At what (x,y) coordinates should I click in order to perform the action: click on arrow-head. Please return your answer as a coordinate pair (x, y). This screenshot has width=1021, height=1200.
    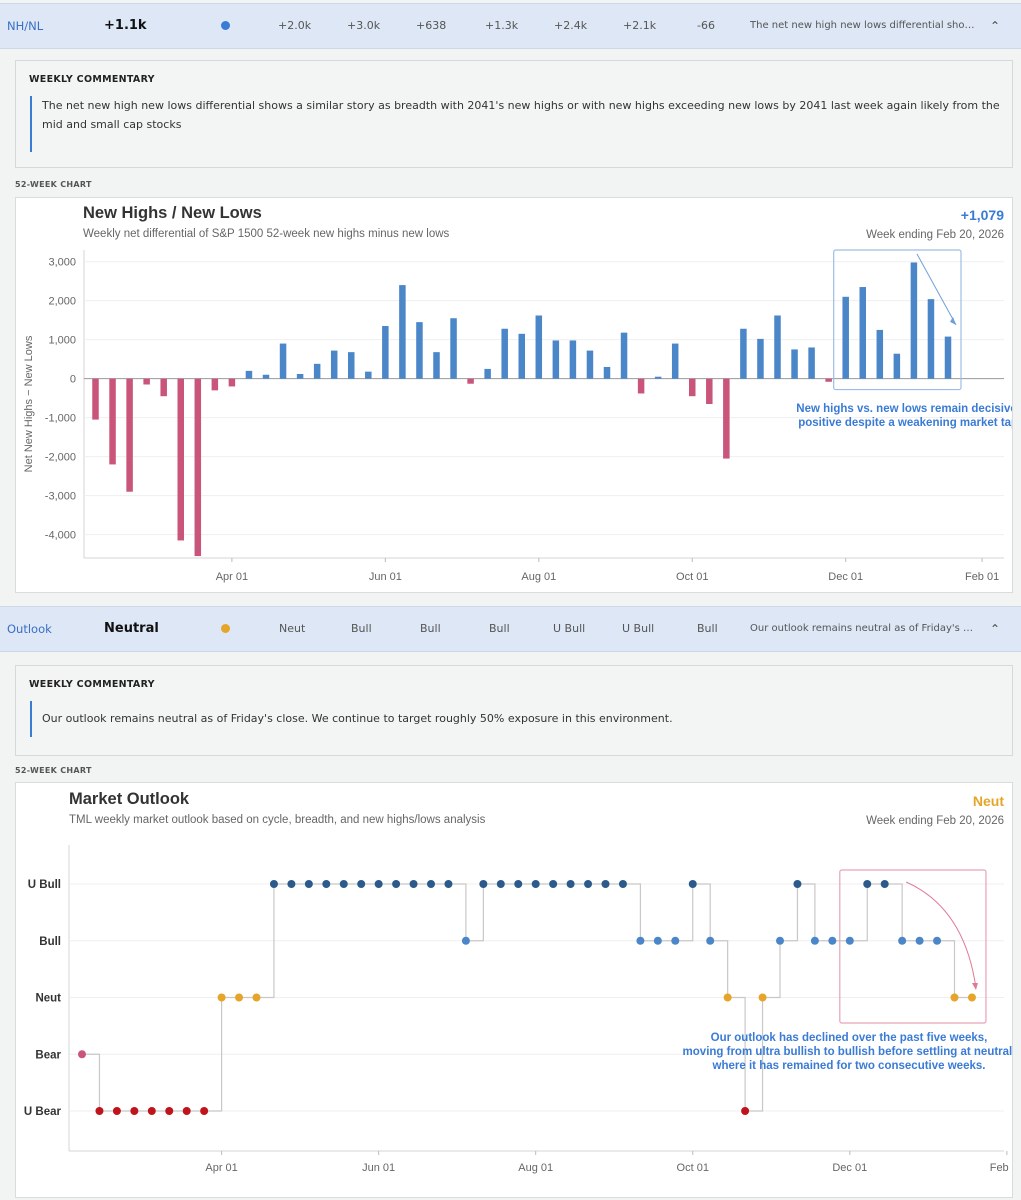
    Looking at the image, I should click on (974, 986).